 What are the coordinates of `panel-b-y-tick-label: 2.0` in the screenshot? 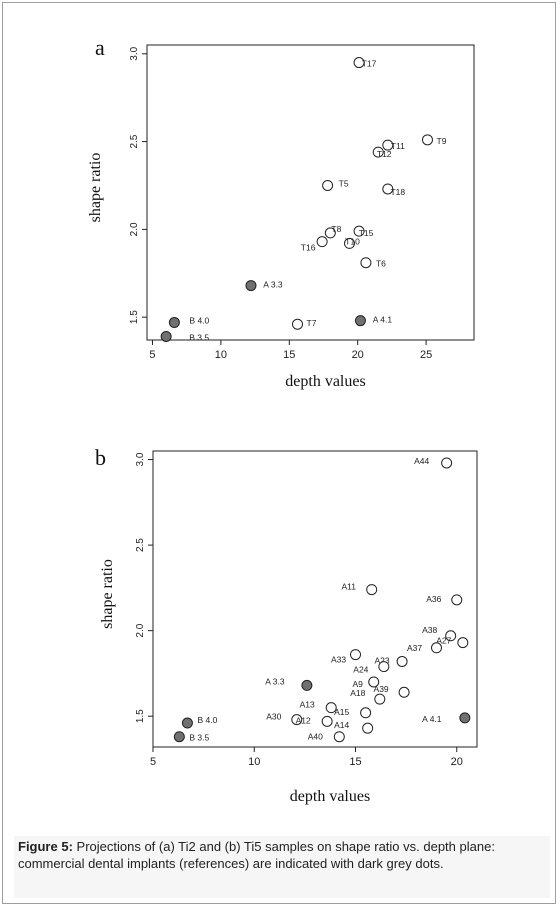 It's located at (140, 630).